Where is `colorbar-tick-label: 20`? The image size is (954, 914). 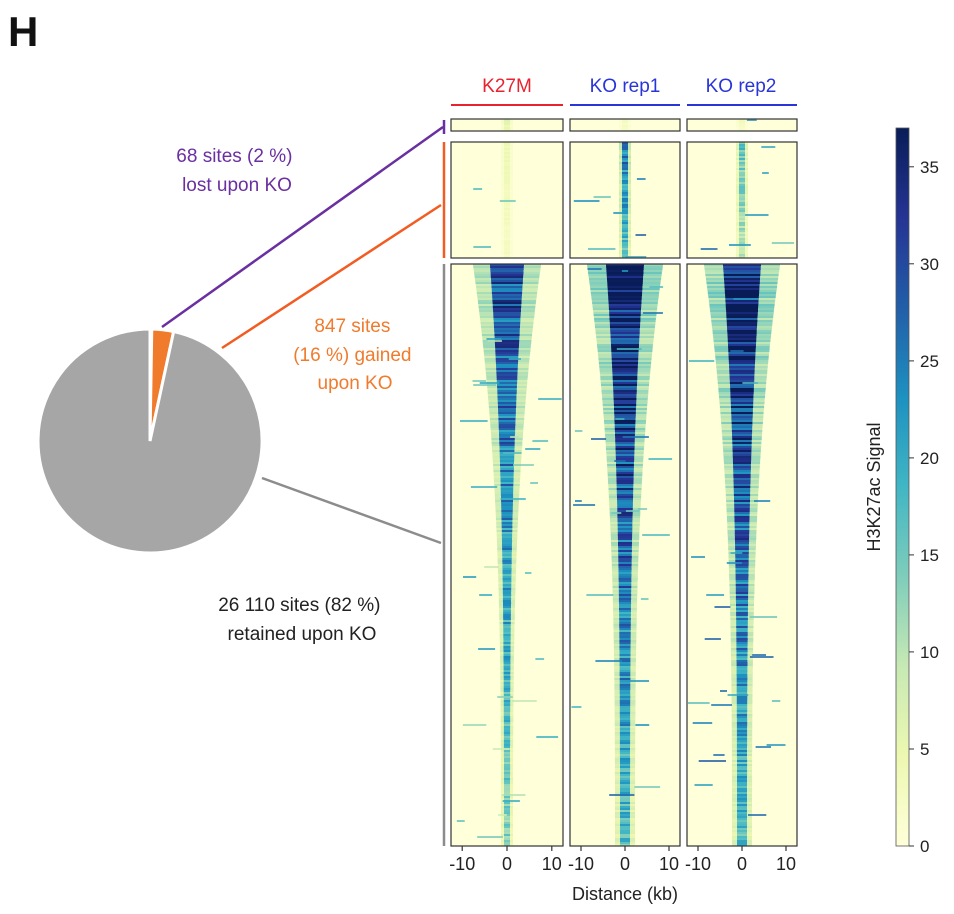
colorbar-tick-label: 20 is located at coordinates (929, 458).